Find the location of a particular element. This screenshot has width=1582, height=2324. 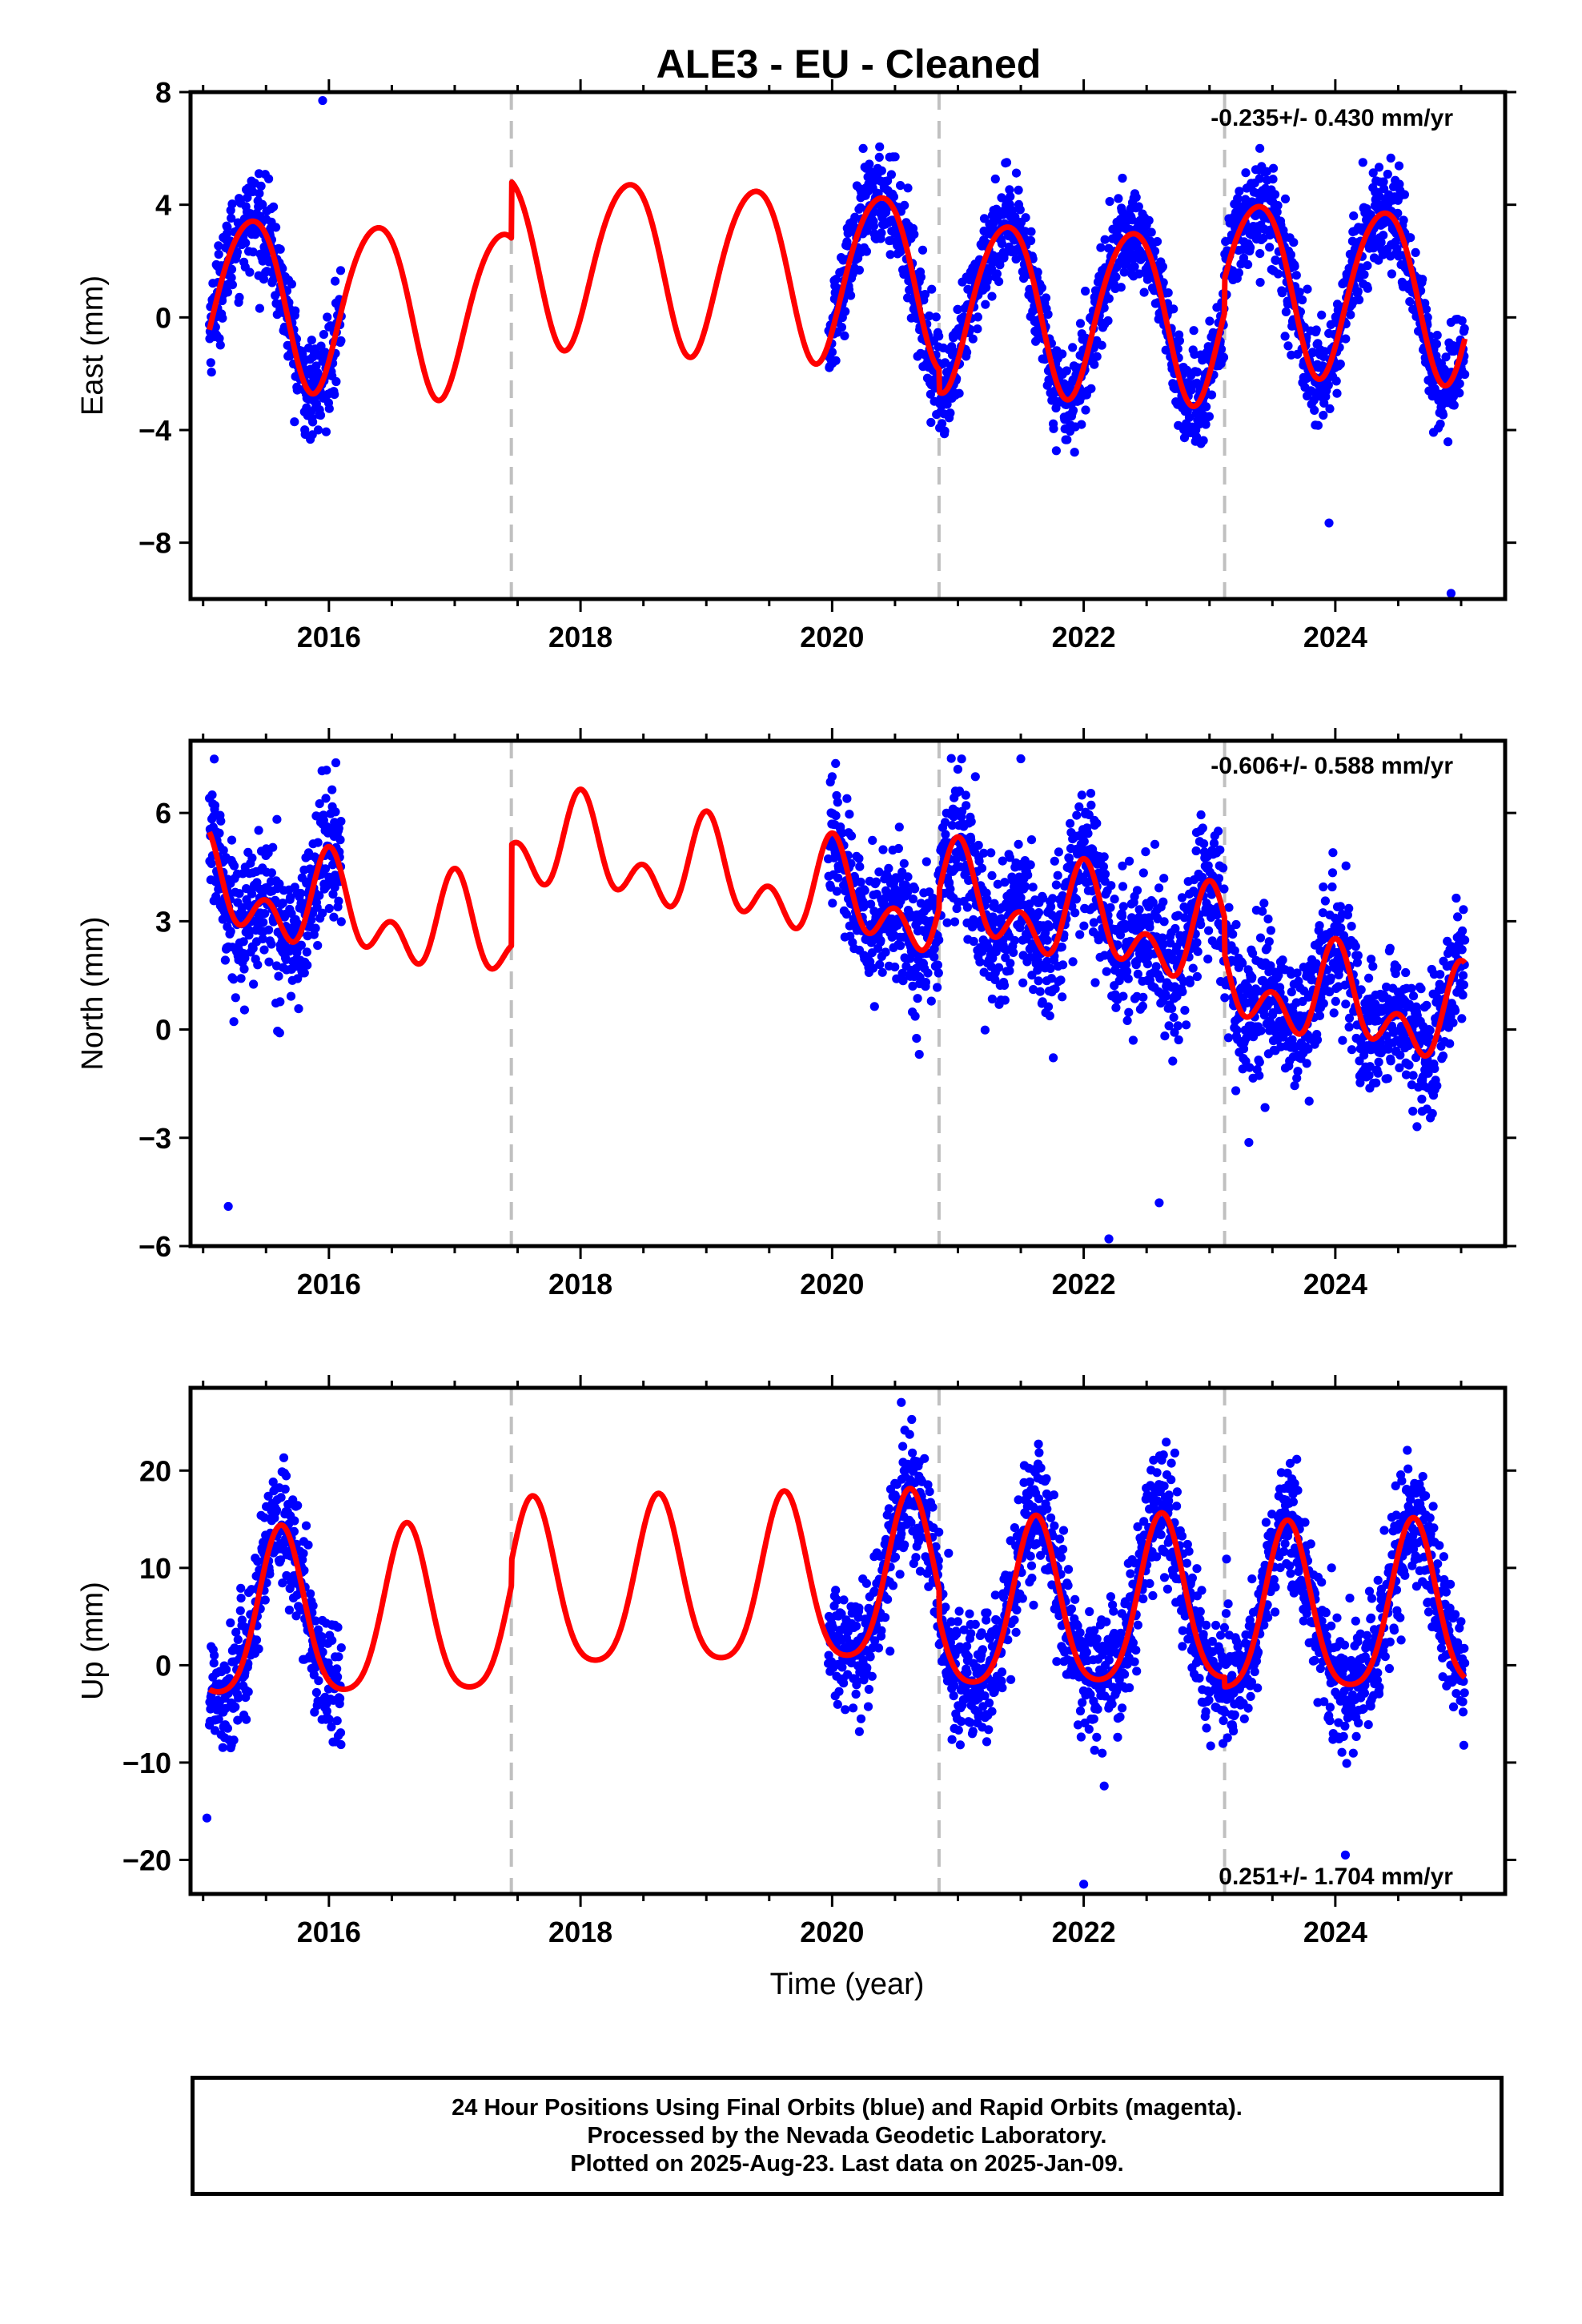

model-curve is located at coordinates (838, 294).